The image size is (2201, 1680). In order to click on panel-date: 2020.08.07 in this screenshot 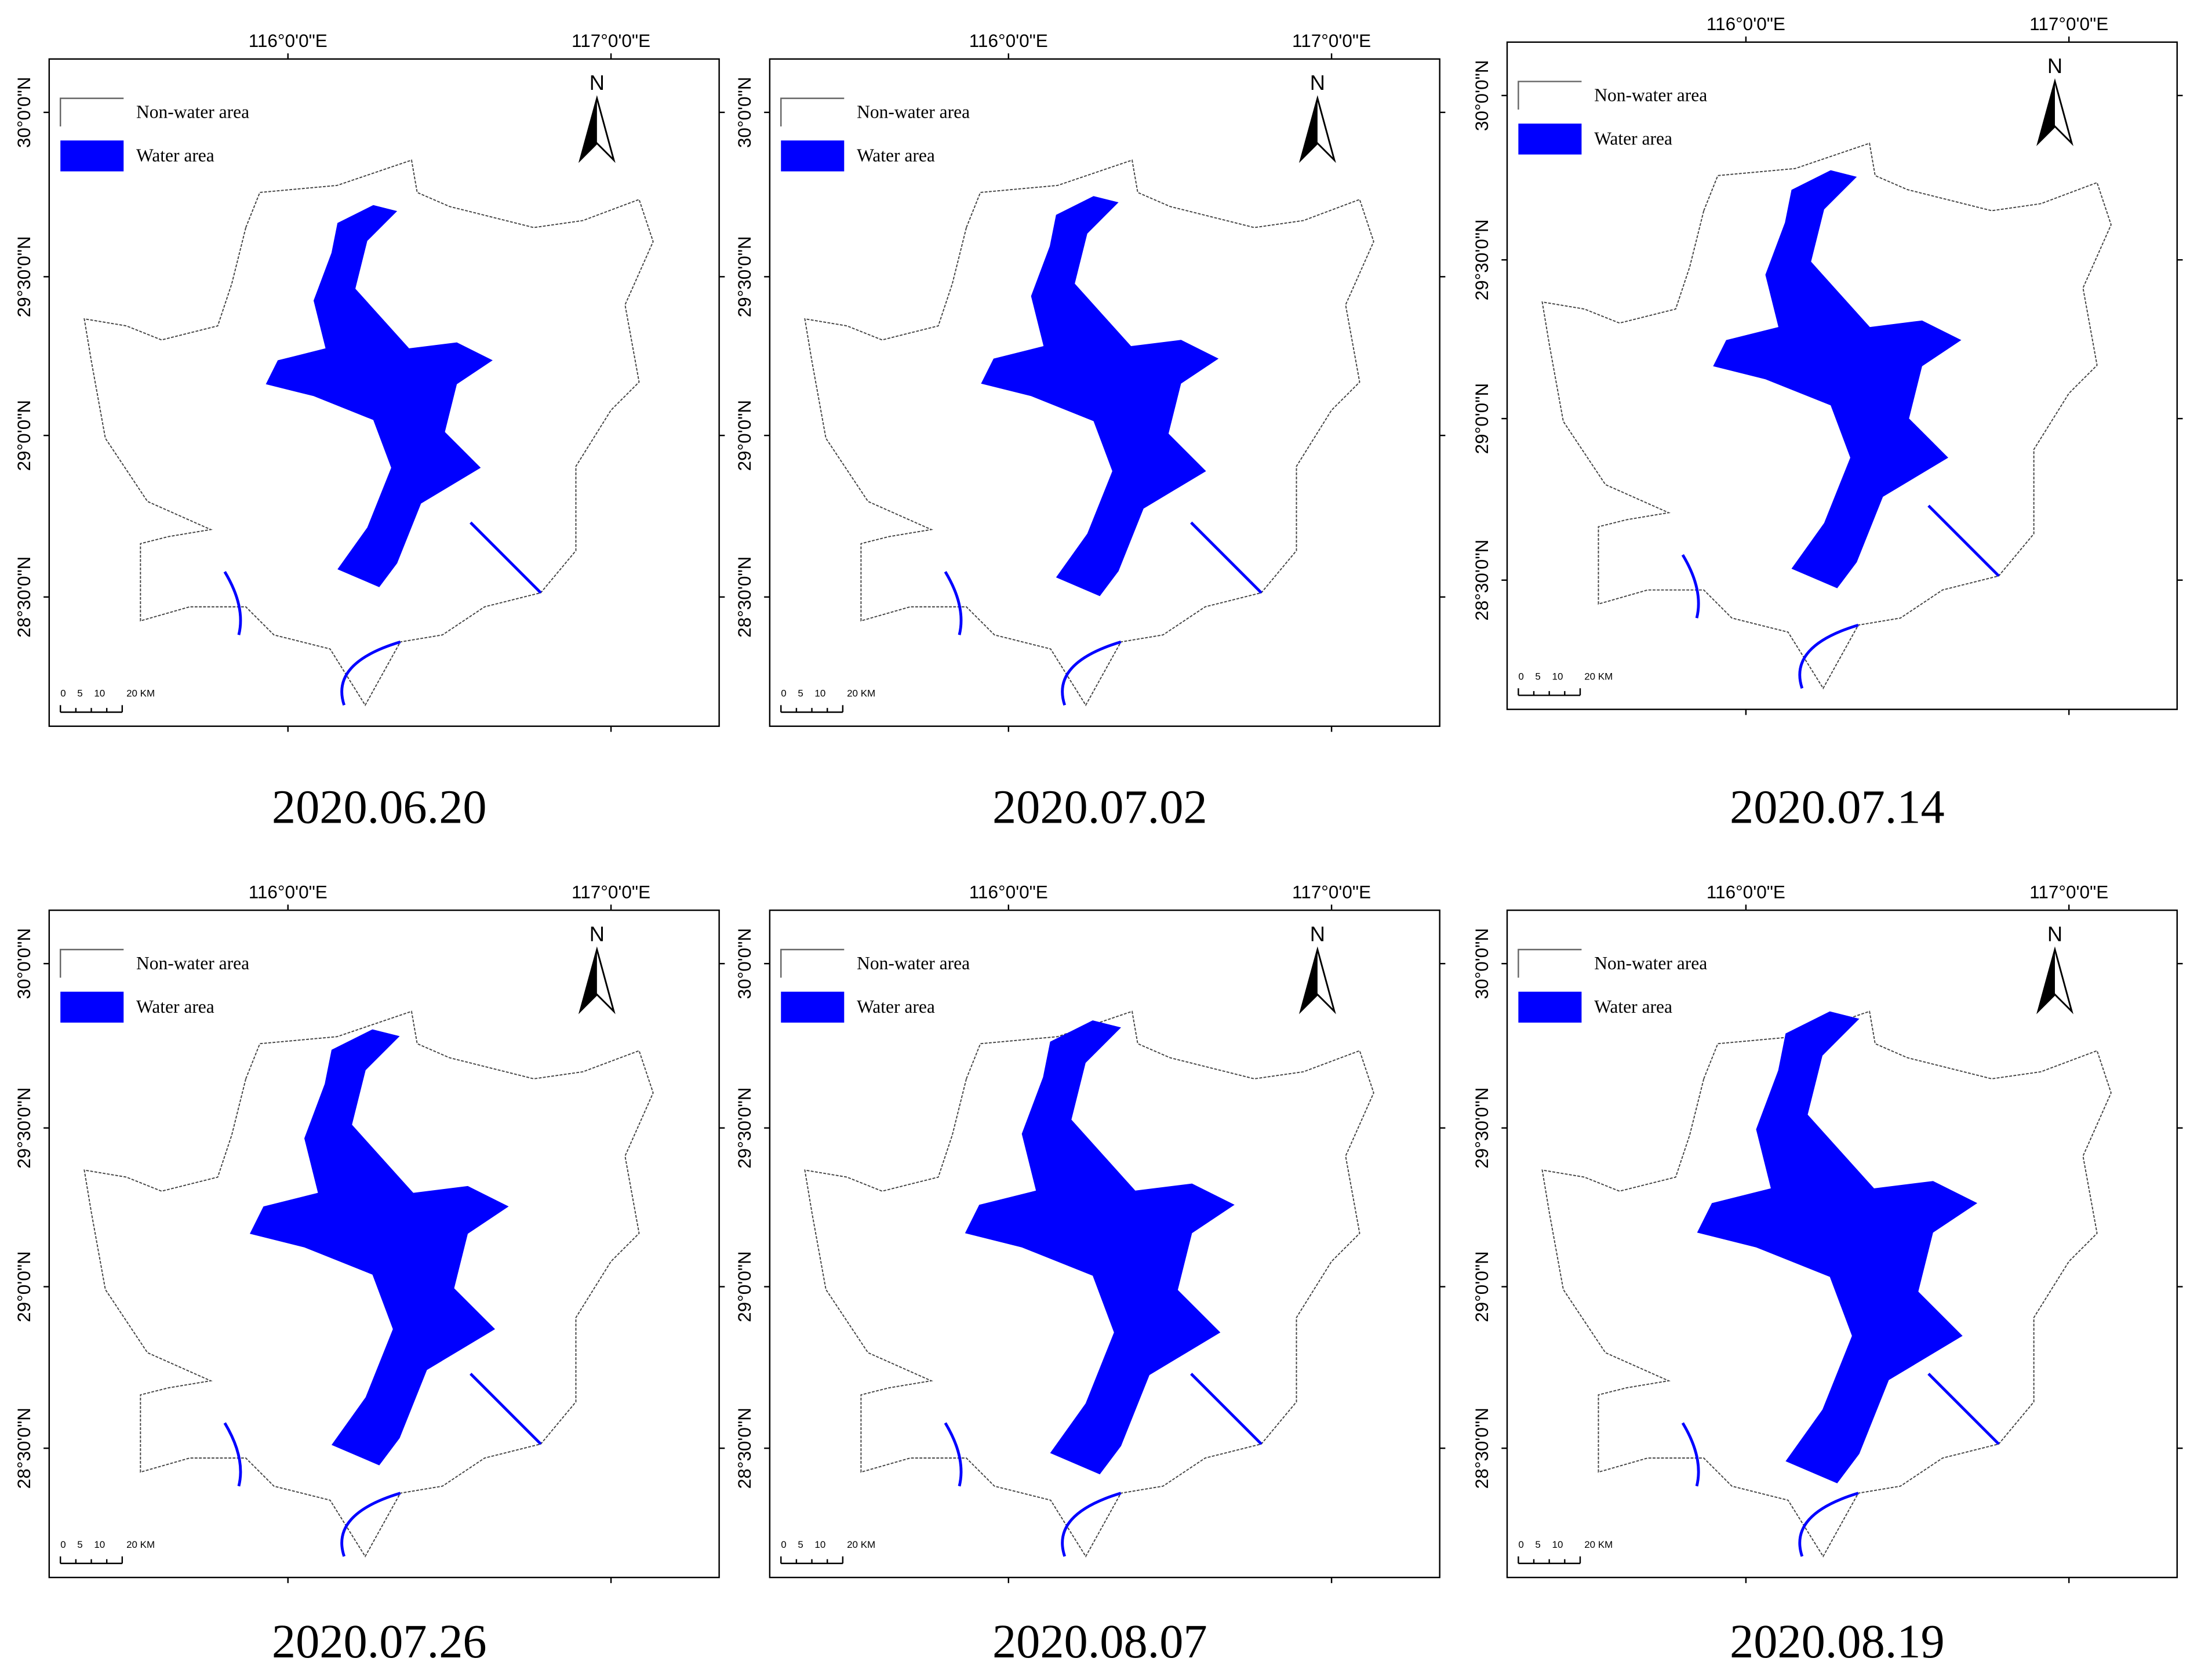, I will do `click(1099, 1641)`.